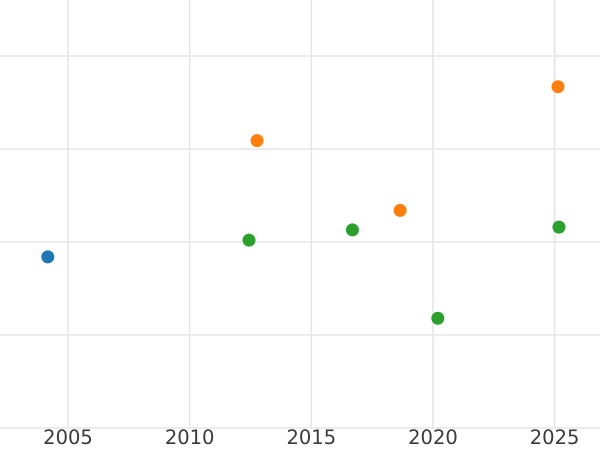 This screenshot has width=600, height=450. Describe the element at coordinates (311, 437) in the screenshot. I see `x-tick-label: 2015` at that location.